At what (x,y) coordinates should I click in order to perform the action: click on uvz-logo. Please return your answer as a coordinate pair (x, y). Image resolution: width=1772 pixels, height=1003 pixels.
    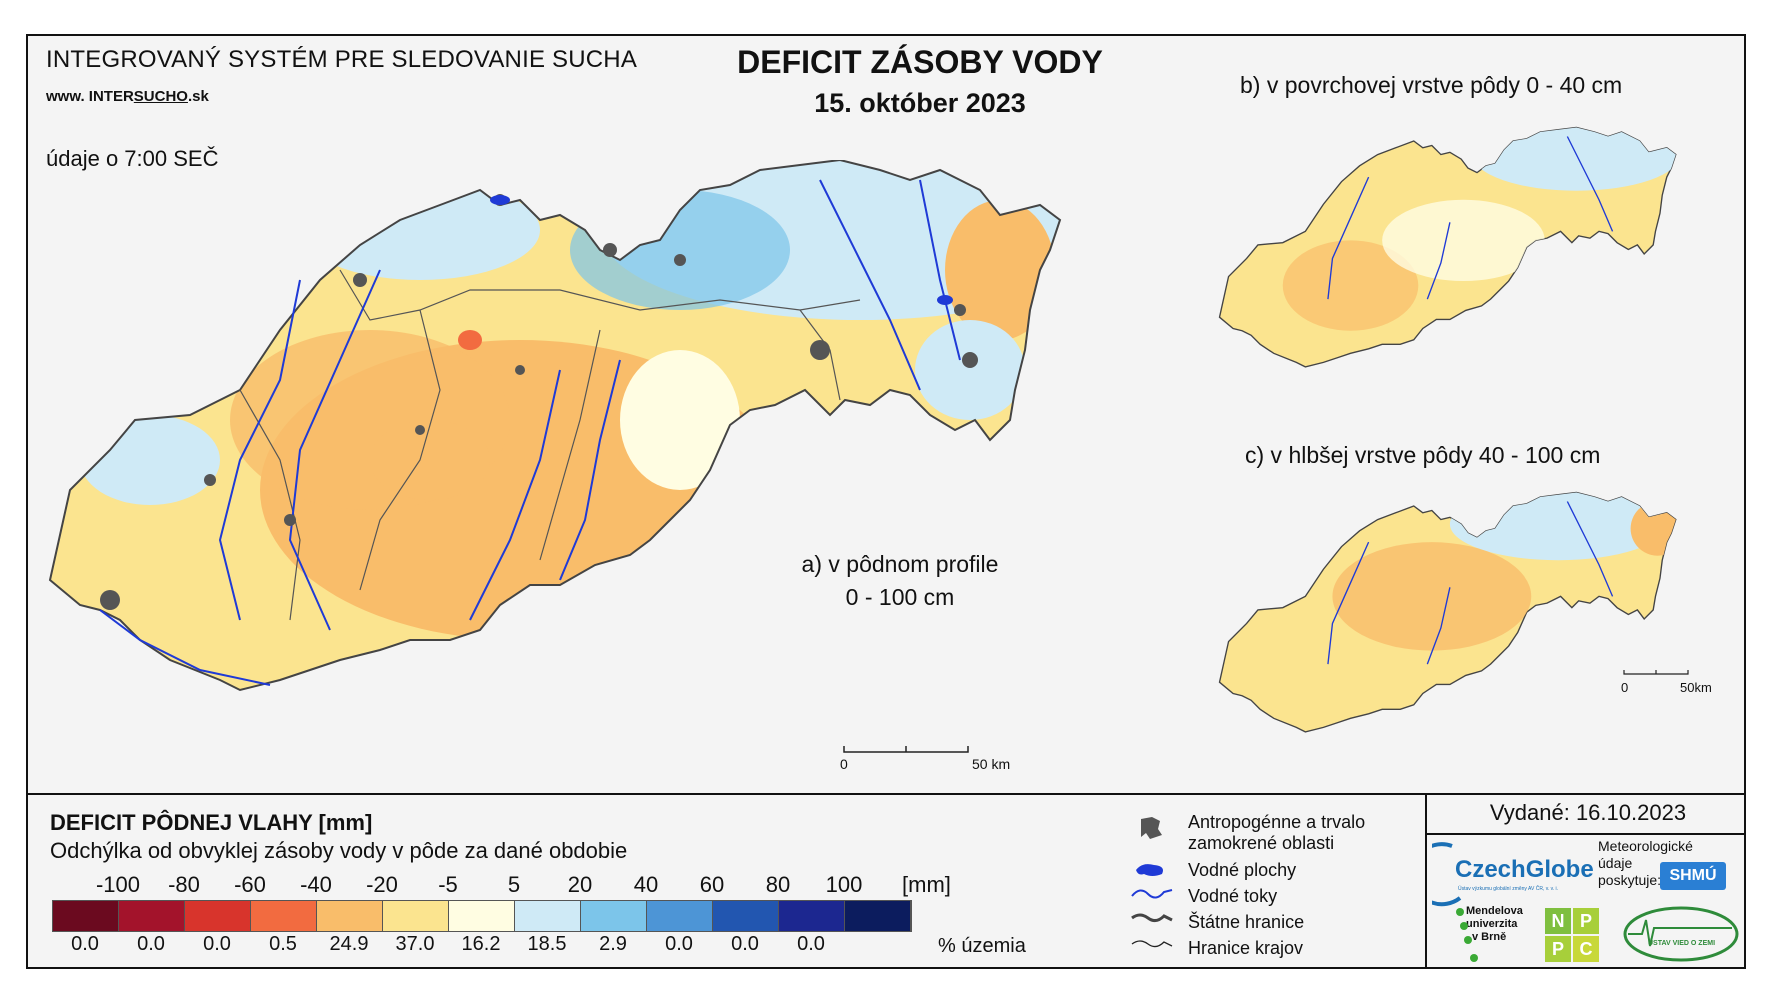
    Looking at the image, I should click on (1681, 934).